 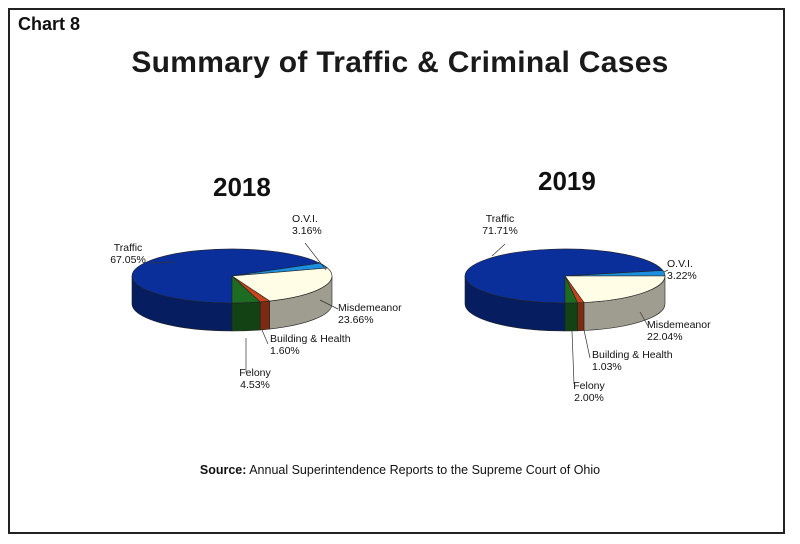 What do you see at coordinates (400, 62) in the screenshot?
I see `chart-title: Summary of Traffic & Criminal Cases` at bounding box center [400, 62].